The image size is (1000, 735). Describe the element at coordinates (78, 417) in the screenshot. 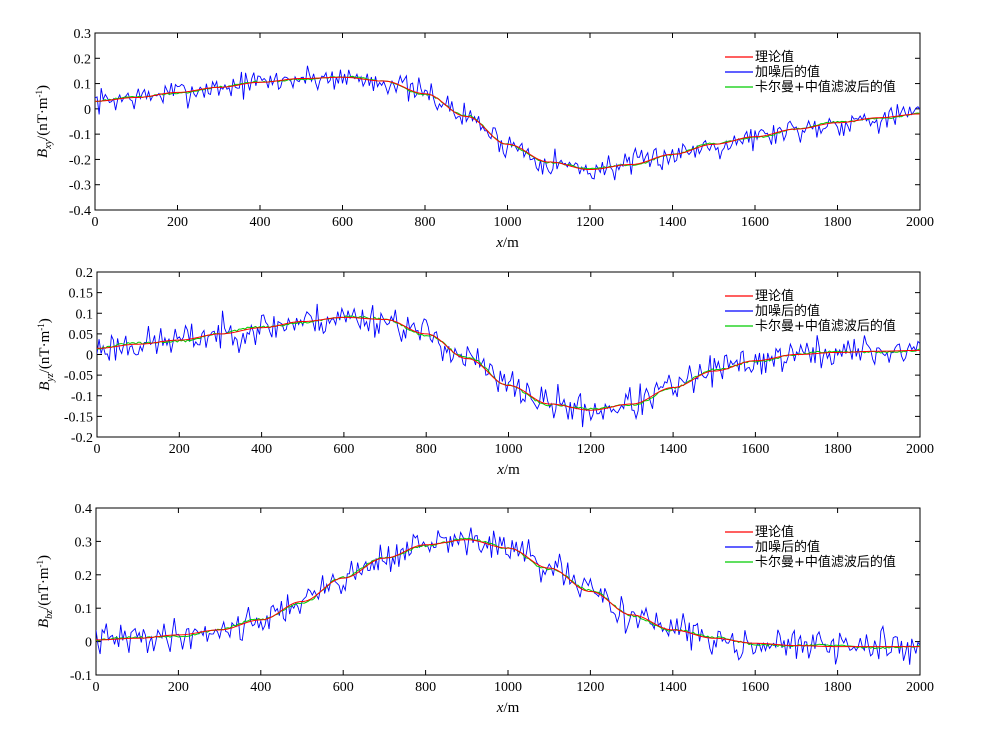

I see `y-tick-label: -0.15` at that location.